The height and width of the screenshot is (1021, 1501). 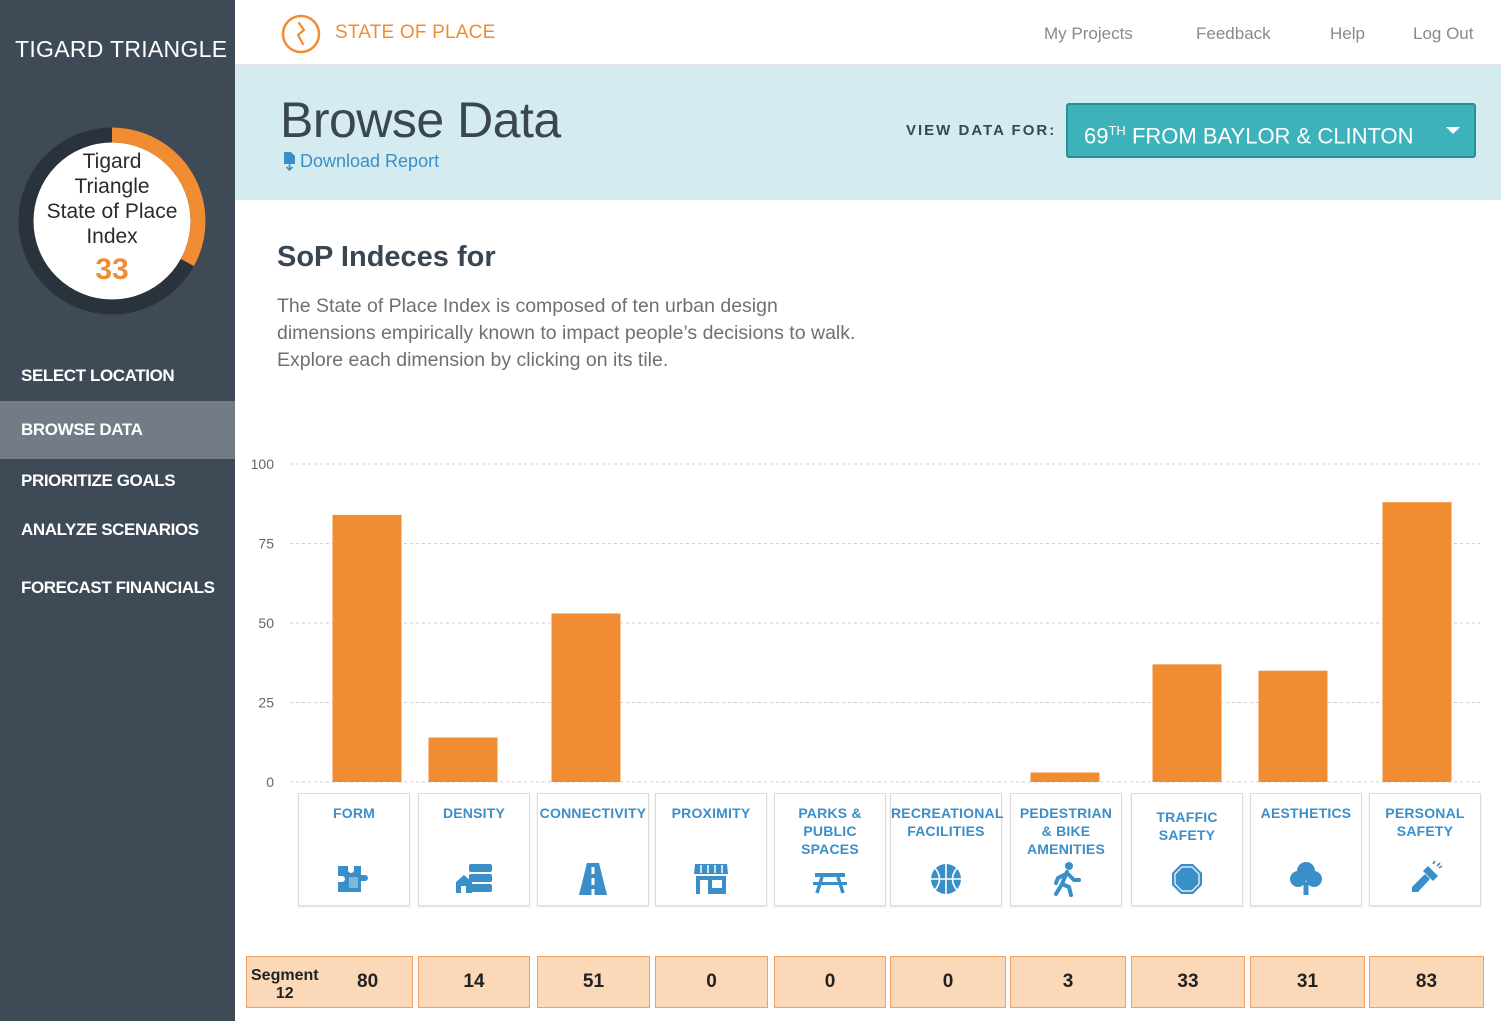 I want to click on tile-label-line: FORM, so click(x=353, y=813).